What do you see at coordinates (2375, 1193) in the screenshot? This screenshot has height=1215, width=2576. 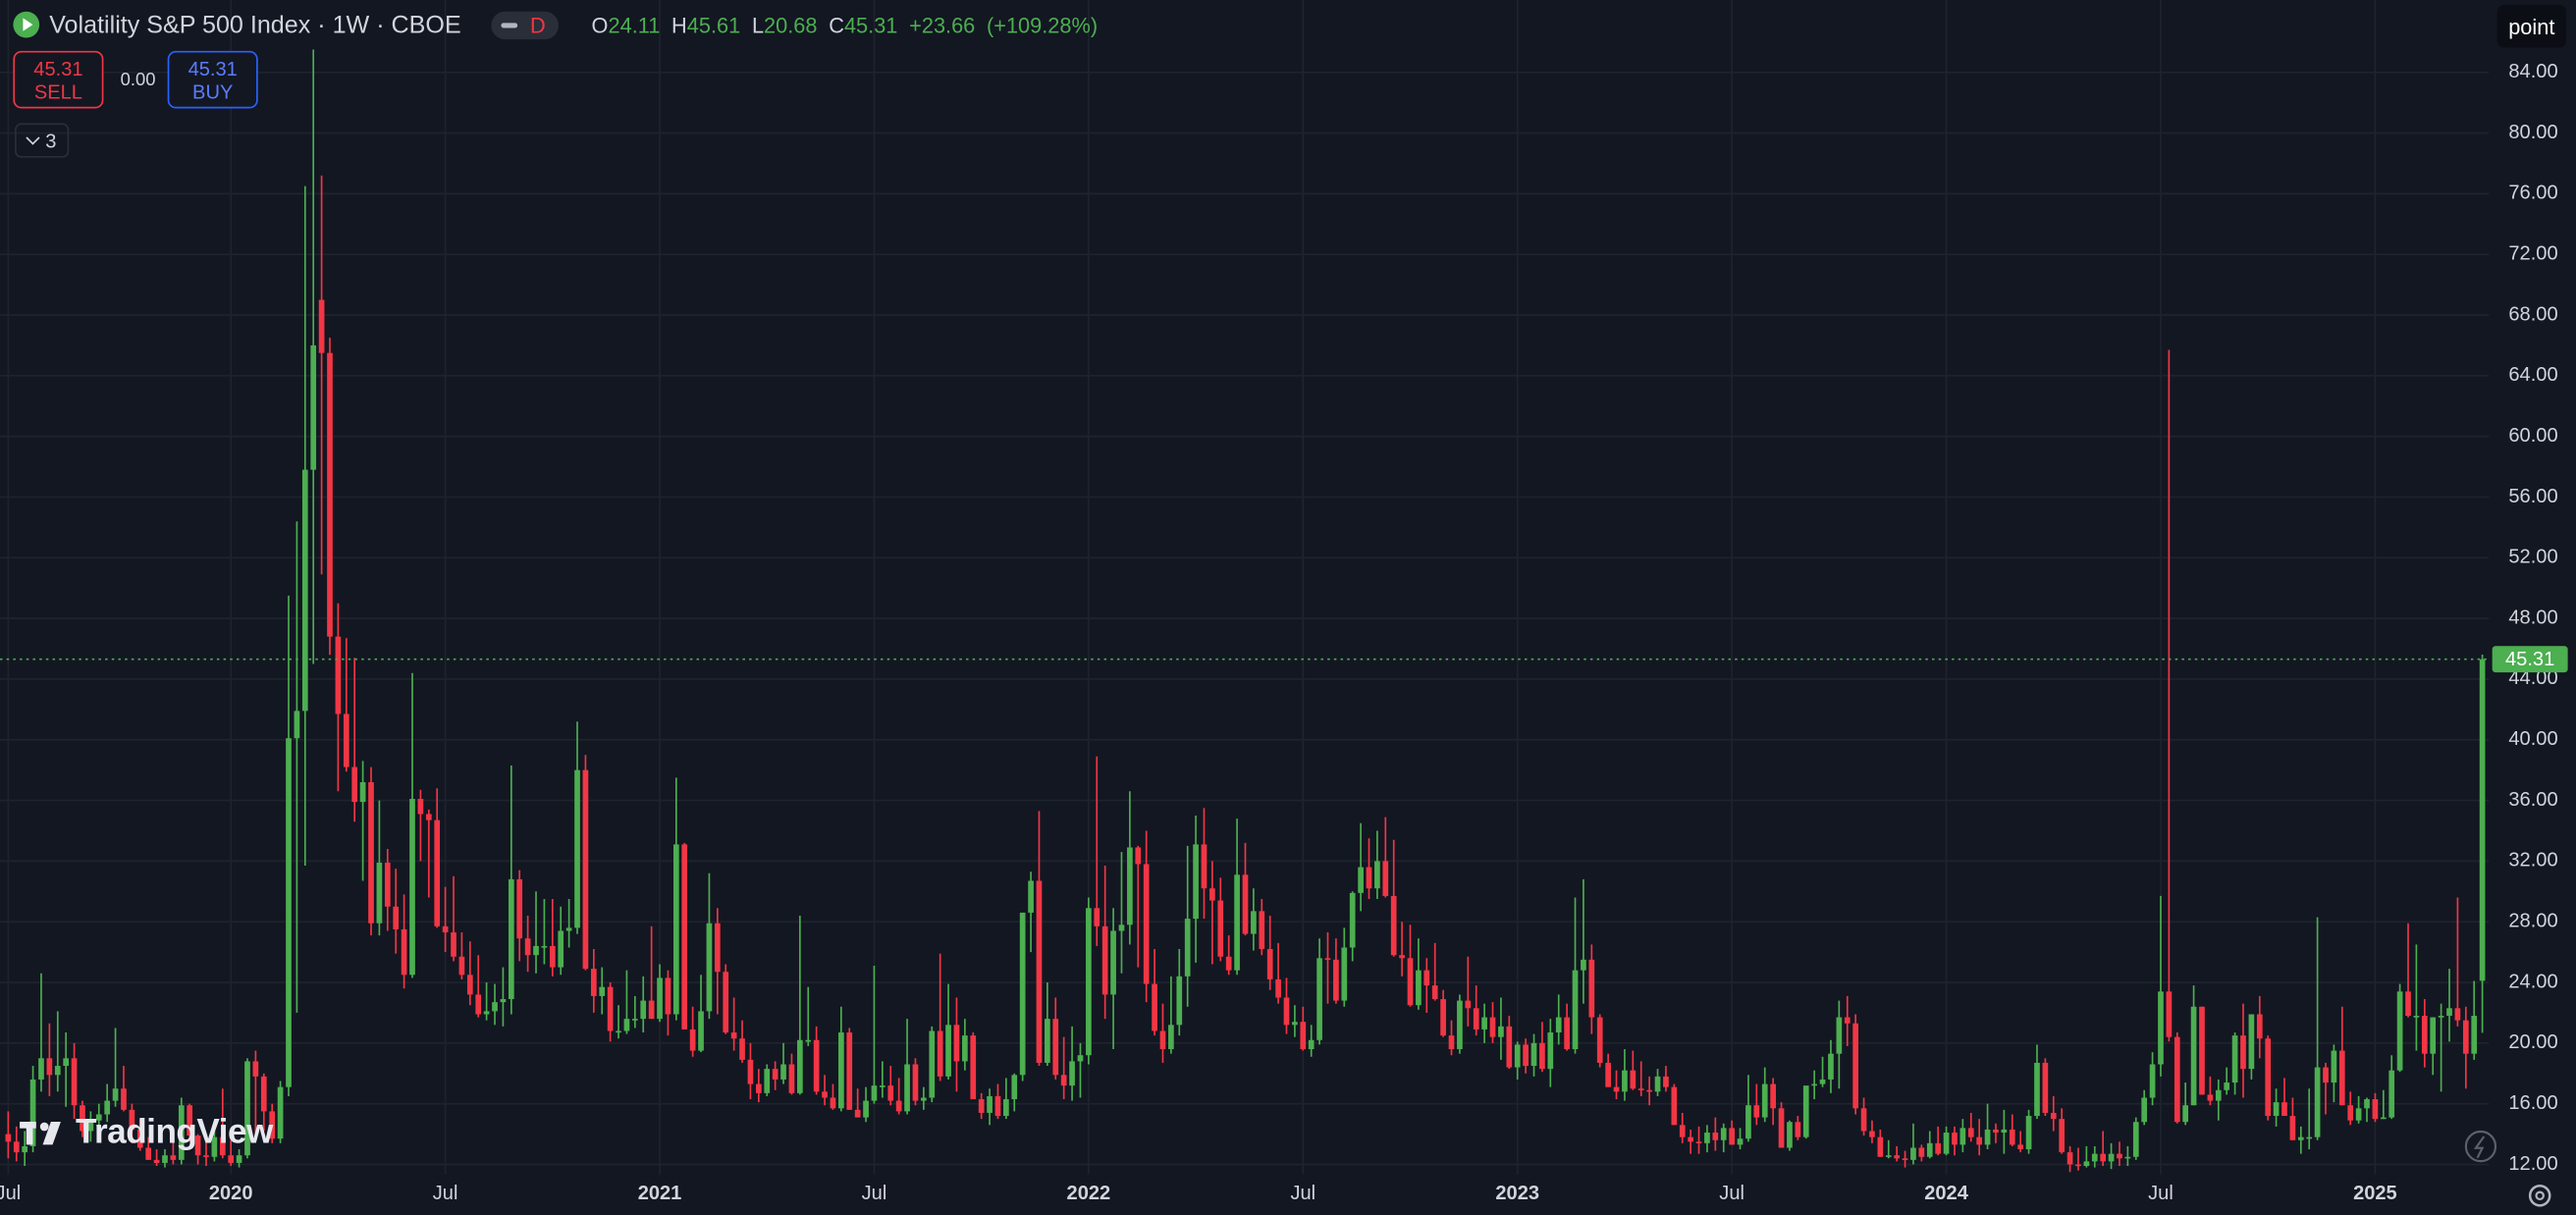 I see `x-tick-label: 2025` at bounding box center [2375, 1193].